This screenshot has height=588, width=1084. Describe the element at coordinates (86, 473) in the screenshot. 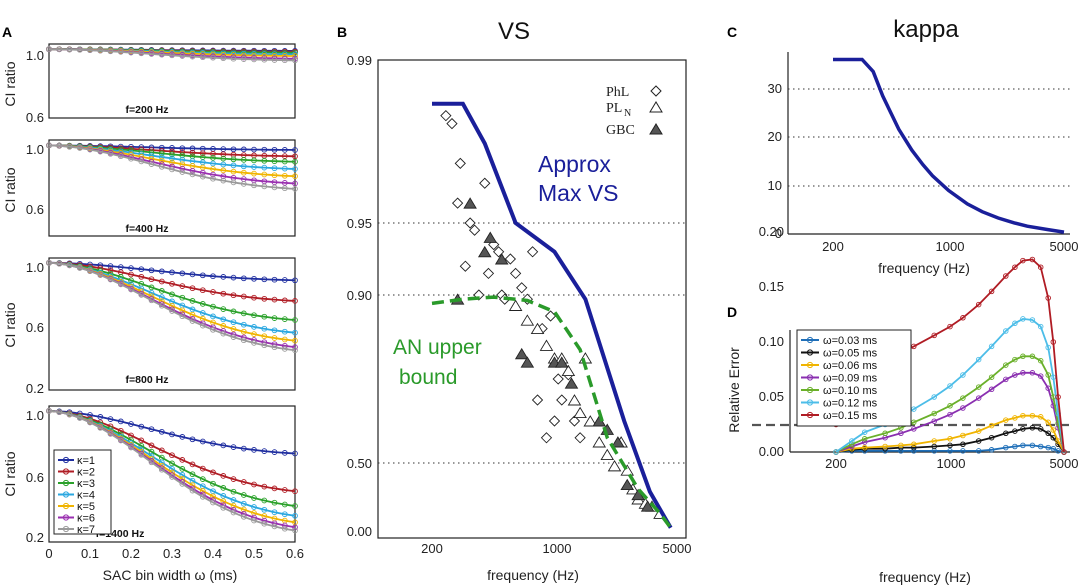

I see `a-legend-label-2: κ=2` at that location.